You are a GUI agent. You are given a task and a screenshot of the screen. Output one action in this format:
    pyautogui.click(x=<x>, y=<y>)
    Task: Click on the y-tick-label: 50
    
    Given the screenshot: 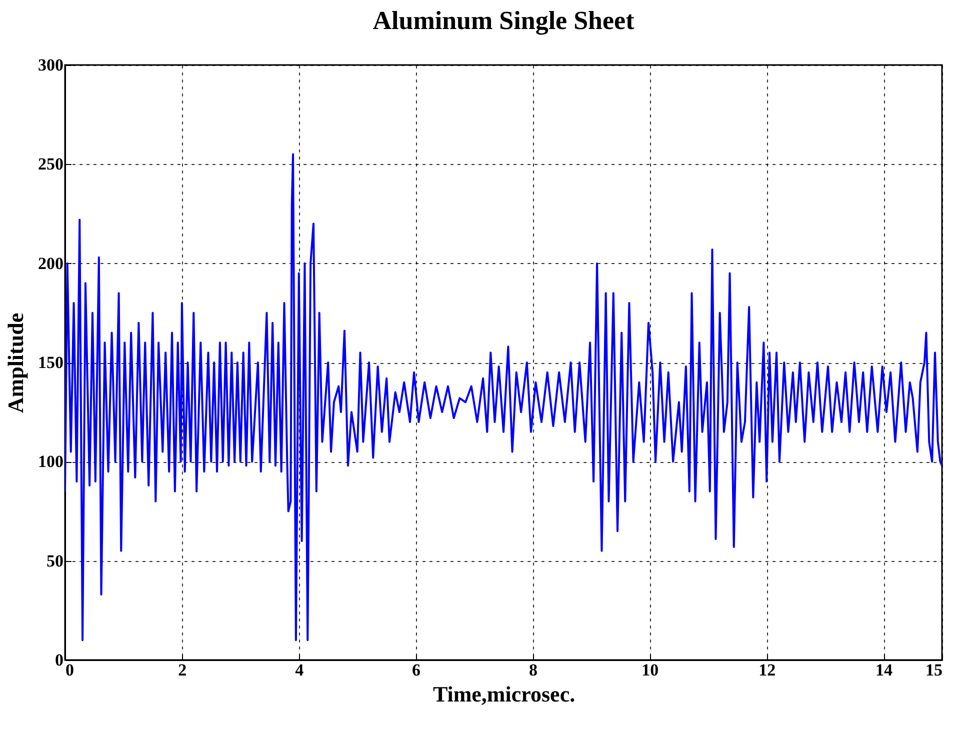 What is the action you would take?
    pyautogui.click(x=55, y=560)
    